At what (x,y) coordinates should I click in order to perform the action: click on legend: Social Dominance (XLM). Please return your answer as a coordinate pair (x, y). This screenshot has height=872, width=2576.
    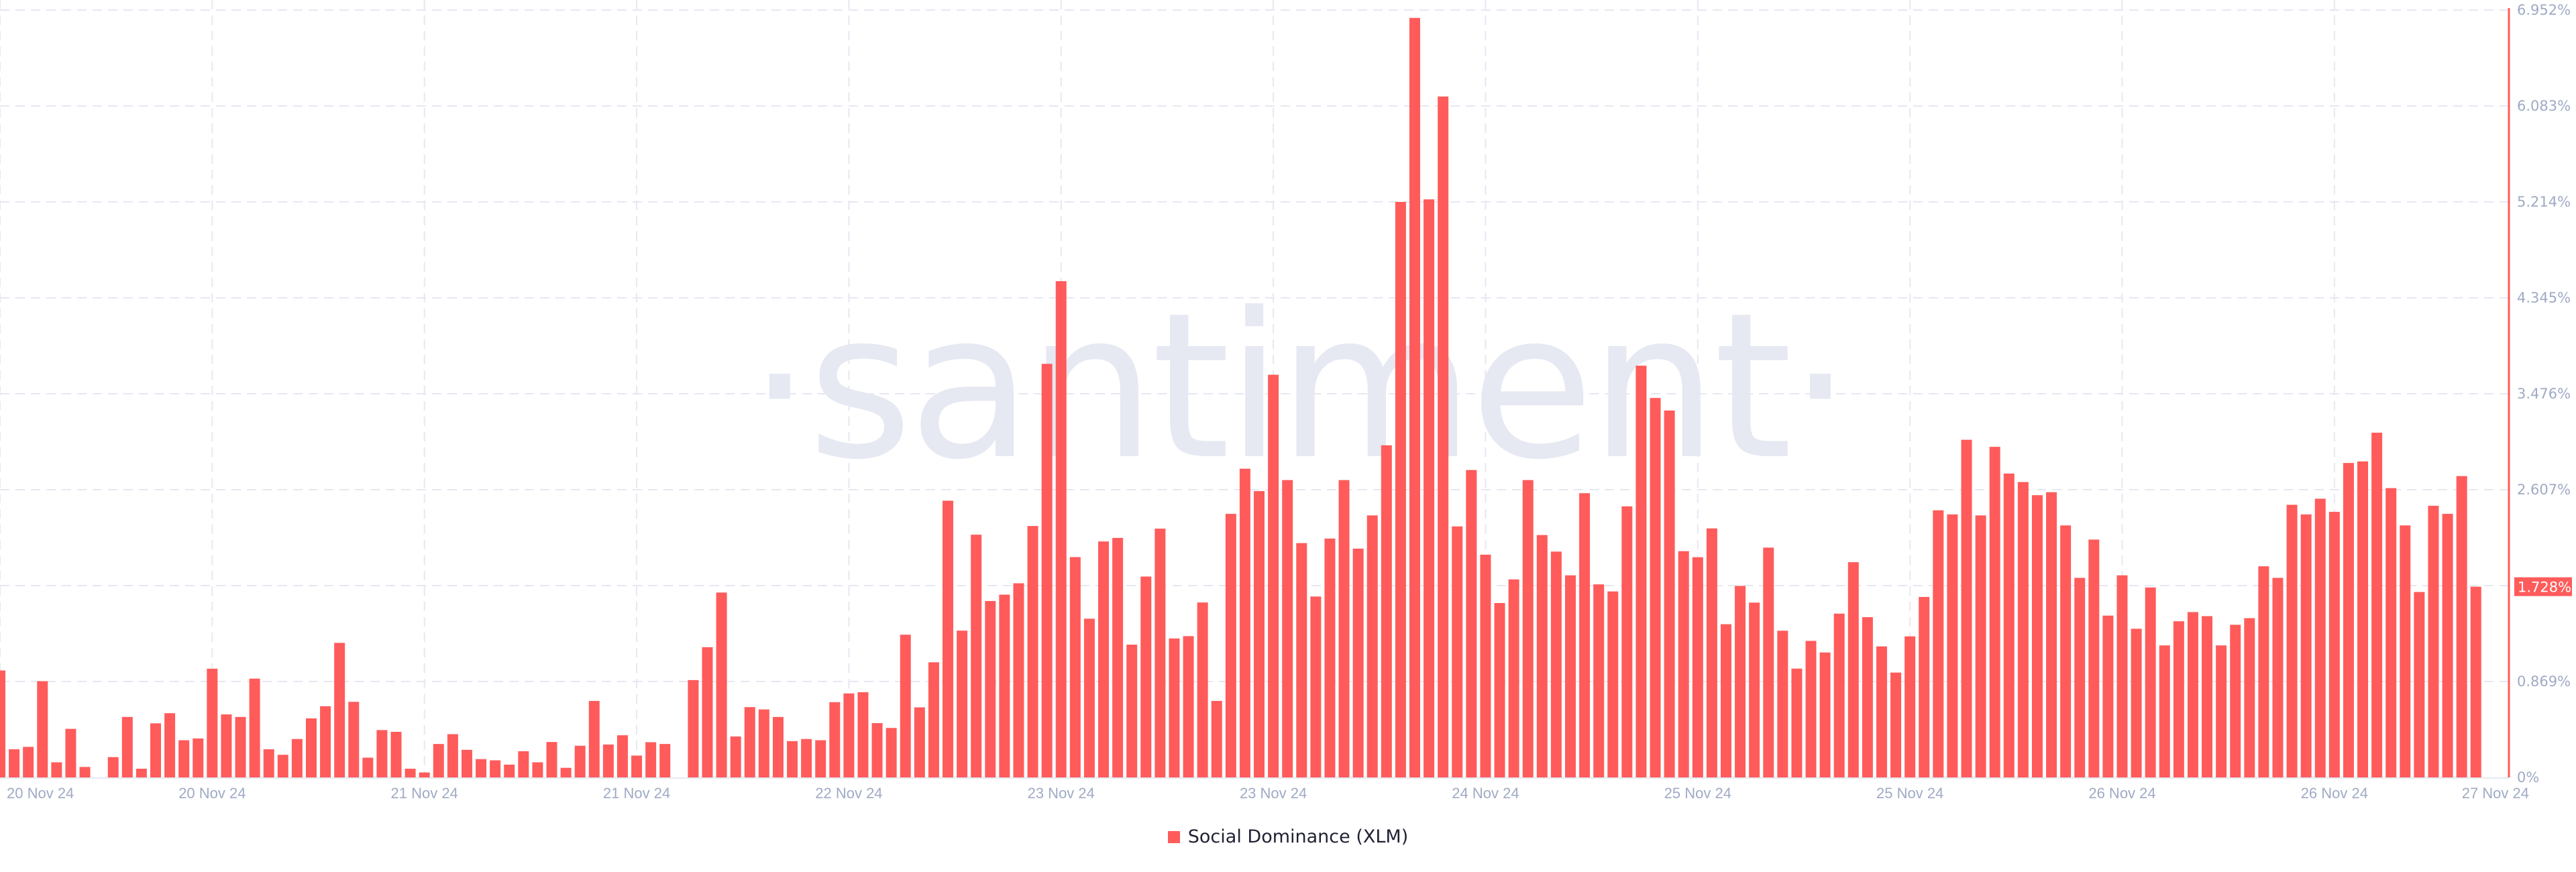
    Looking at the image, I should click on (1288, 836).